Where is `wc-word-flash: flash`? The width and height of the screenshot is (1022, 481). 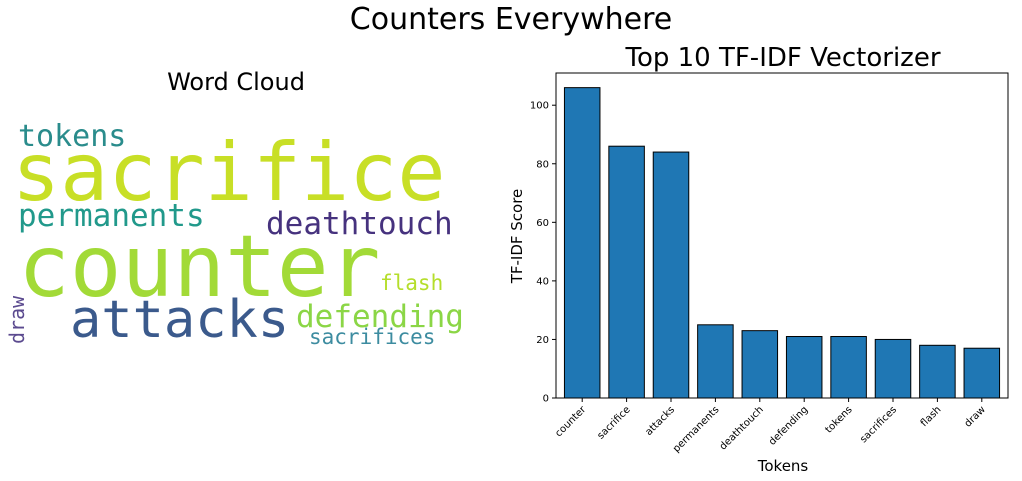 wc-word-flash: flash is located at coordinates (411, 283).